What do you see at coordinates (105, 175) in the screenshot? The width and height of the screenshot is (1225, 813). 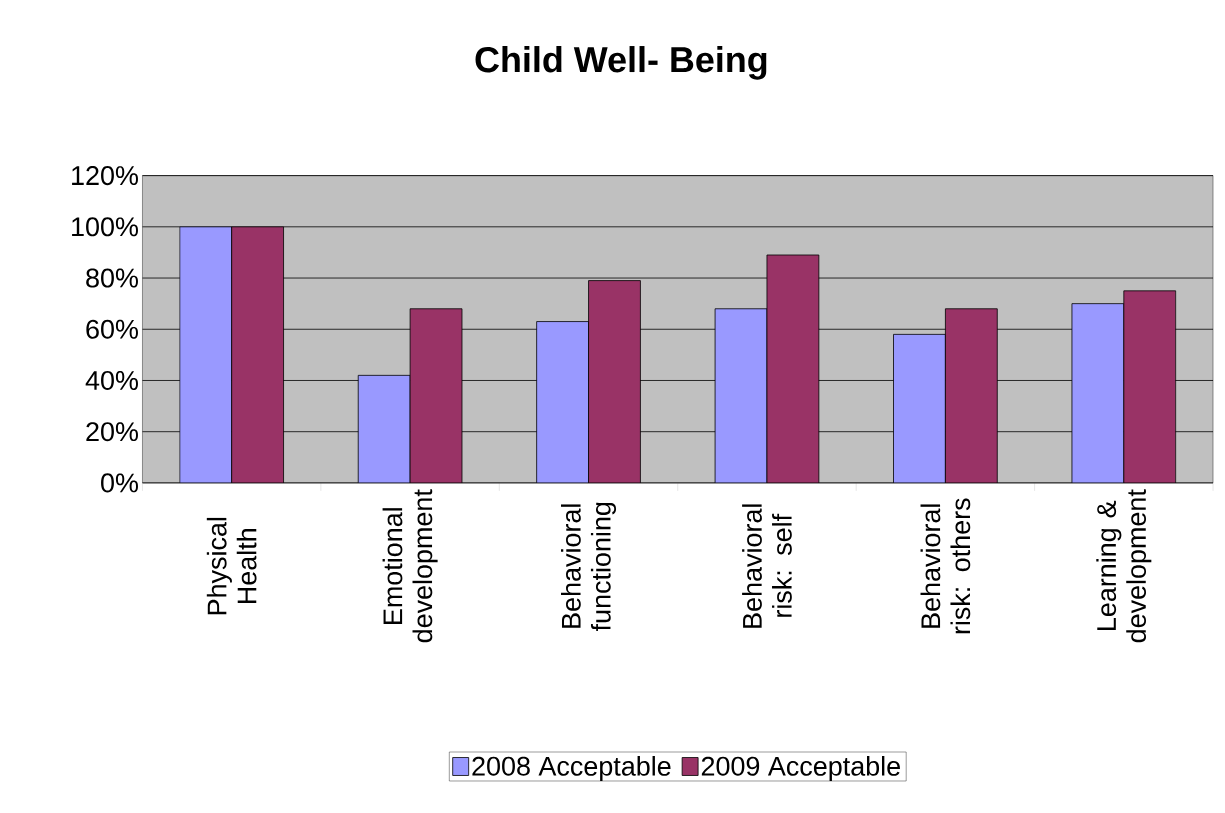 I see `y-tick-label: 120%` at bounding box center [105, 175].